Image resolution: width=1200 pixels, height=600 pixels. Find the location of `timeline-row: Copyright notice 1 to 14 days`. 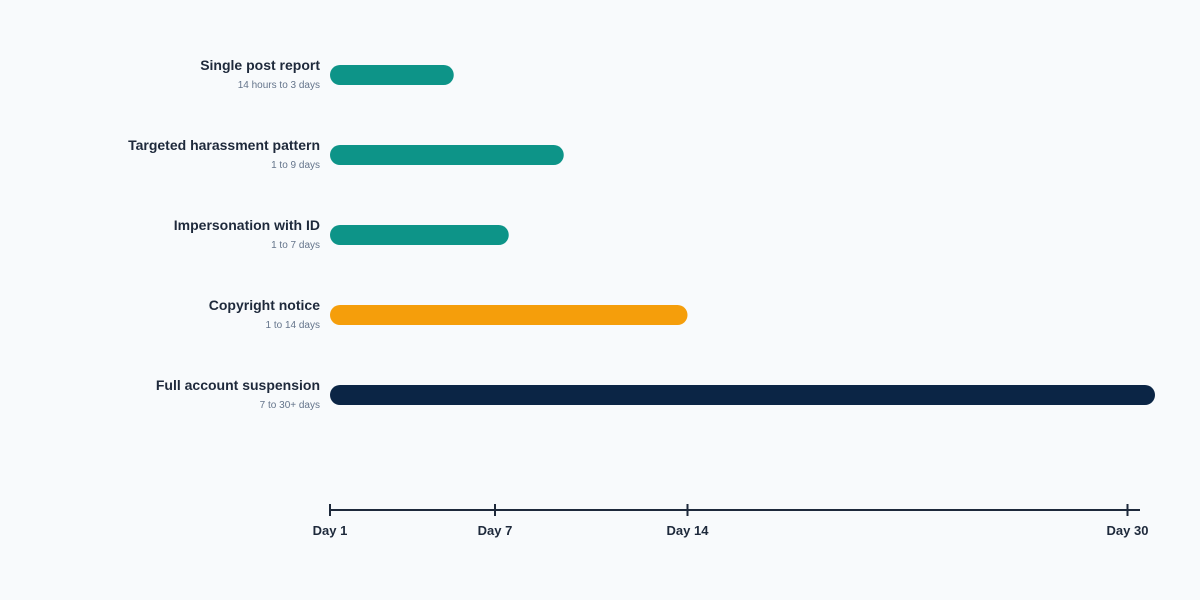

timeline-row: Copyright notice 1 to 14 days is located at coordinates (448, 314).